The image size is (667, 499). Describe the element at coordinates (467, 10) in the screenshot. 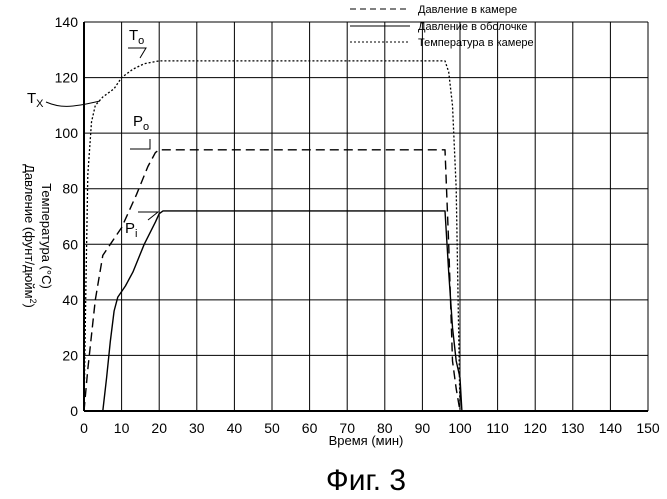

I see `legend-label-chamber-pressure: Давление в камере` at that location.